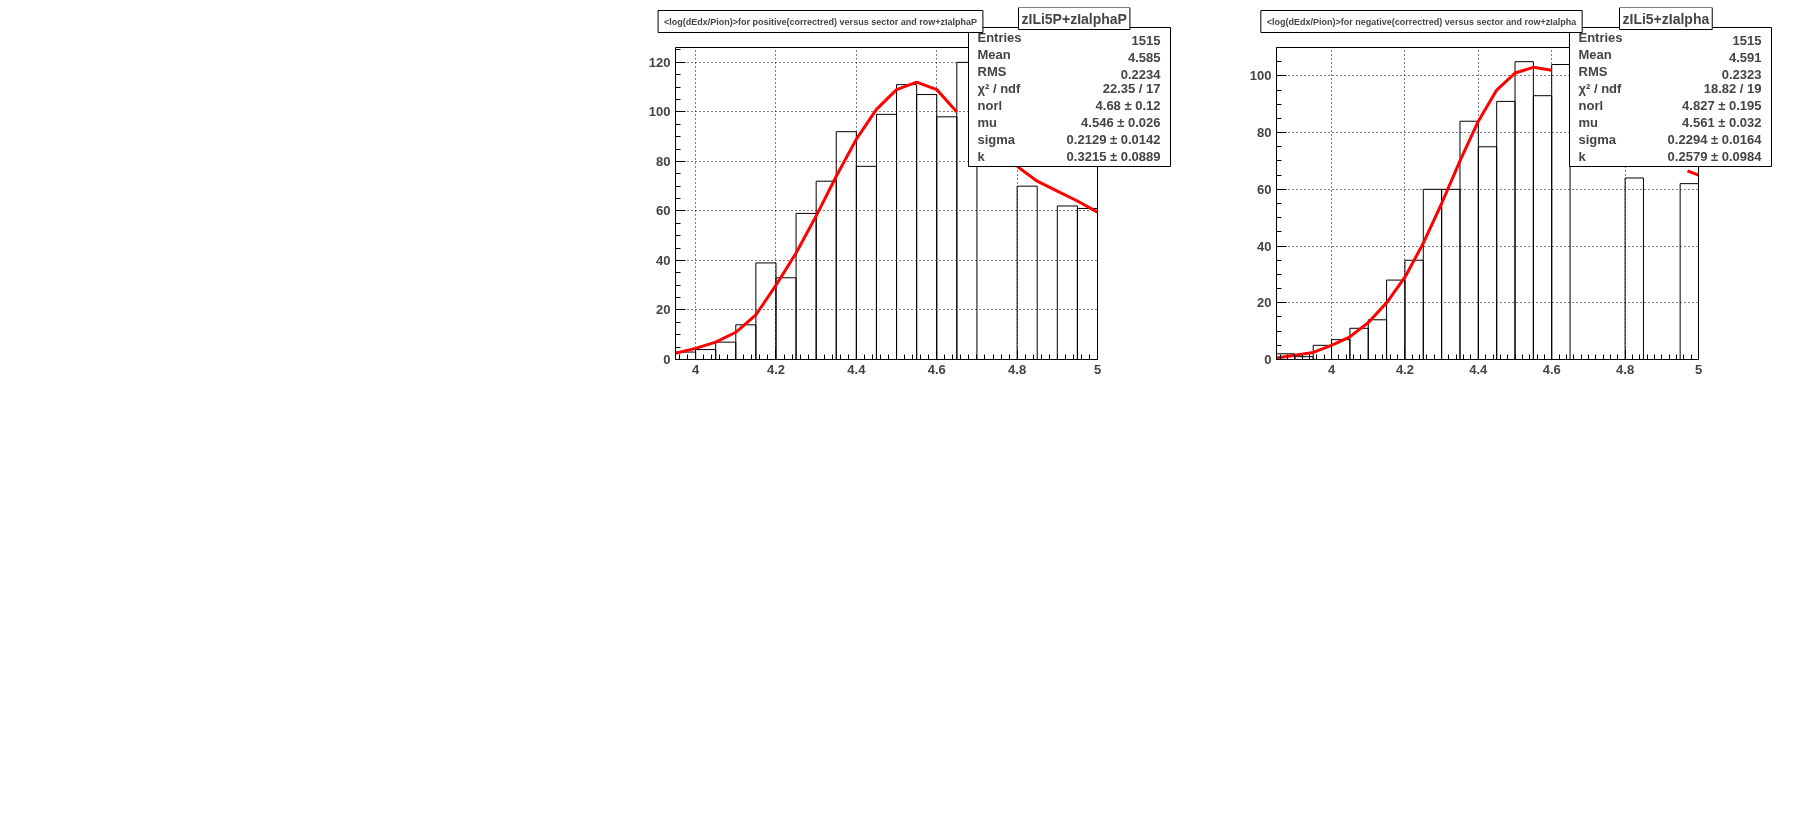 Image resolution: width=1800 pixels, height=814 pixels. Describe the element at coordinates (1113, 139) in the screenshot. I see `annotation: 0.2129 ± 0.0142` at that location.